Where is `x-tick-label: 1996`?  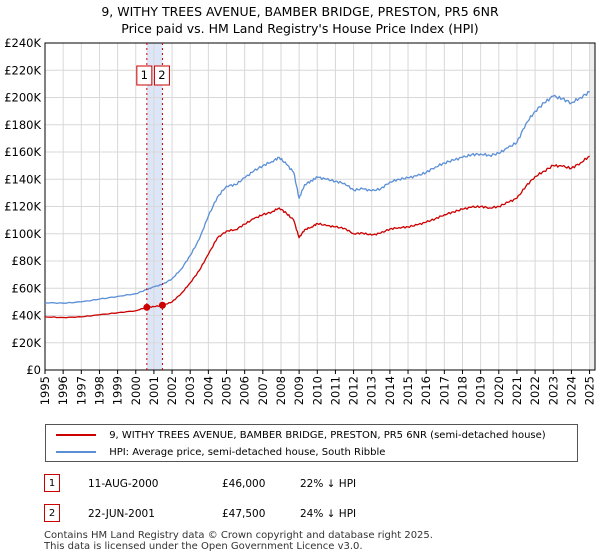
x-tick-label: 1996 is located at coordinates (63, 390).